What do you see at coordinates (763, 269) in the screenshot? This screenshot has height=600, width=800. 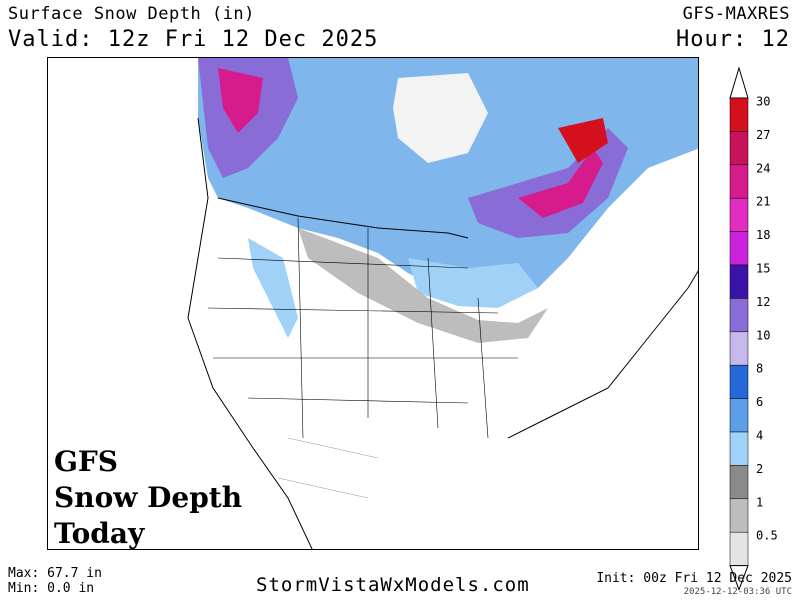 I see `legend-label-5: 15` at bounding box center [763, 269].